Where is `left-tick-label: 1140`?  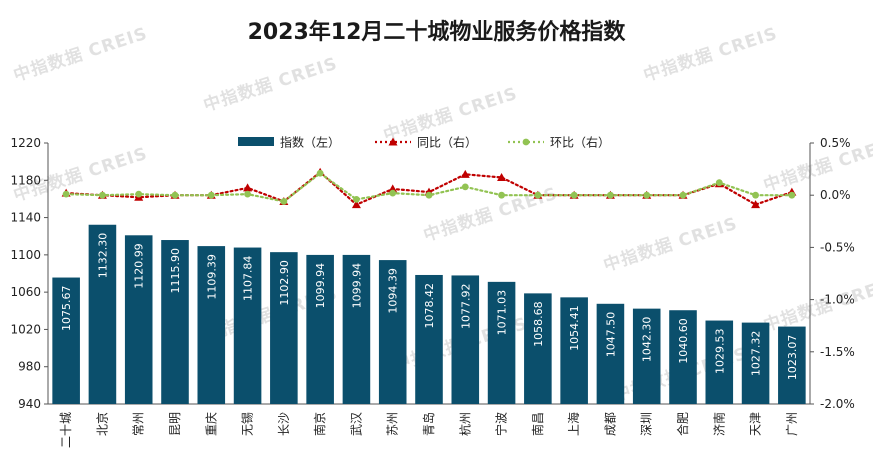 left-tick-label: 1140 is located at coordinates (25, 218).